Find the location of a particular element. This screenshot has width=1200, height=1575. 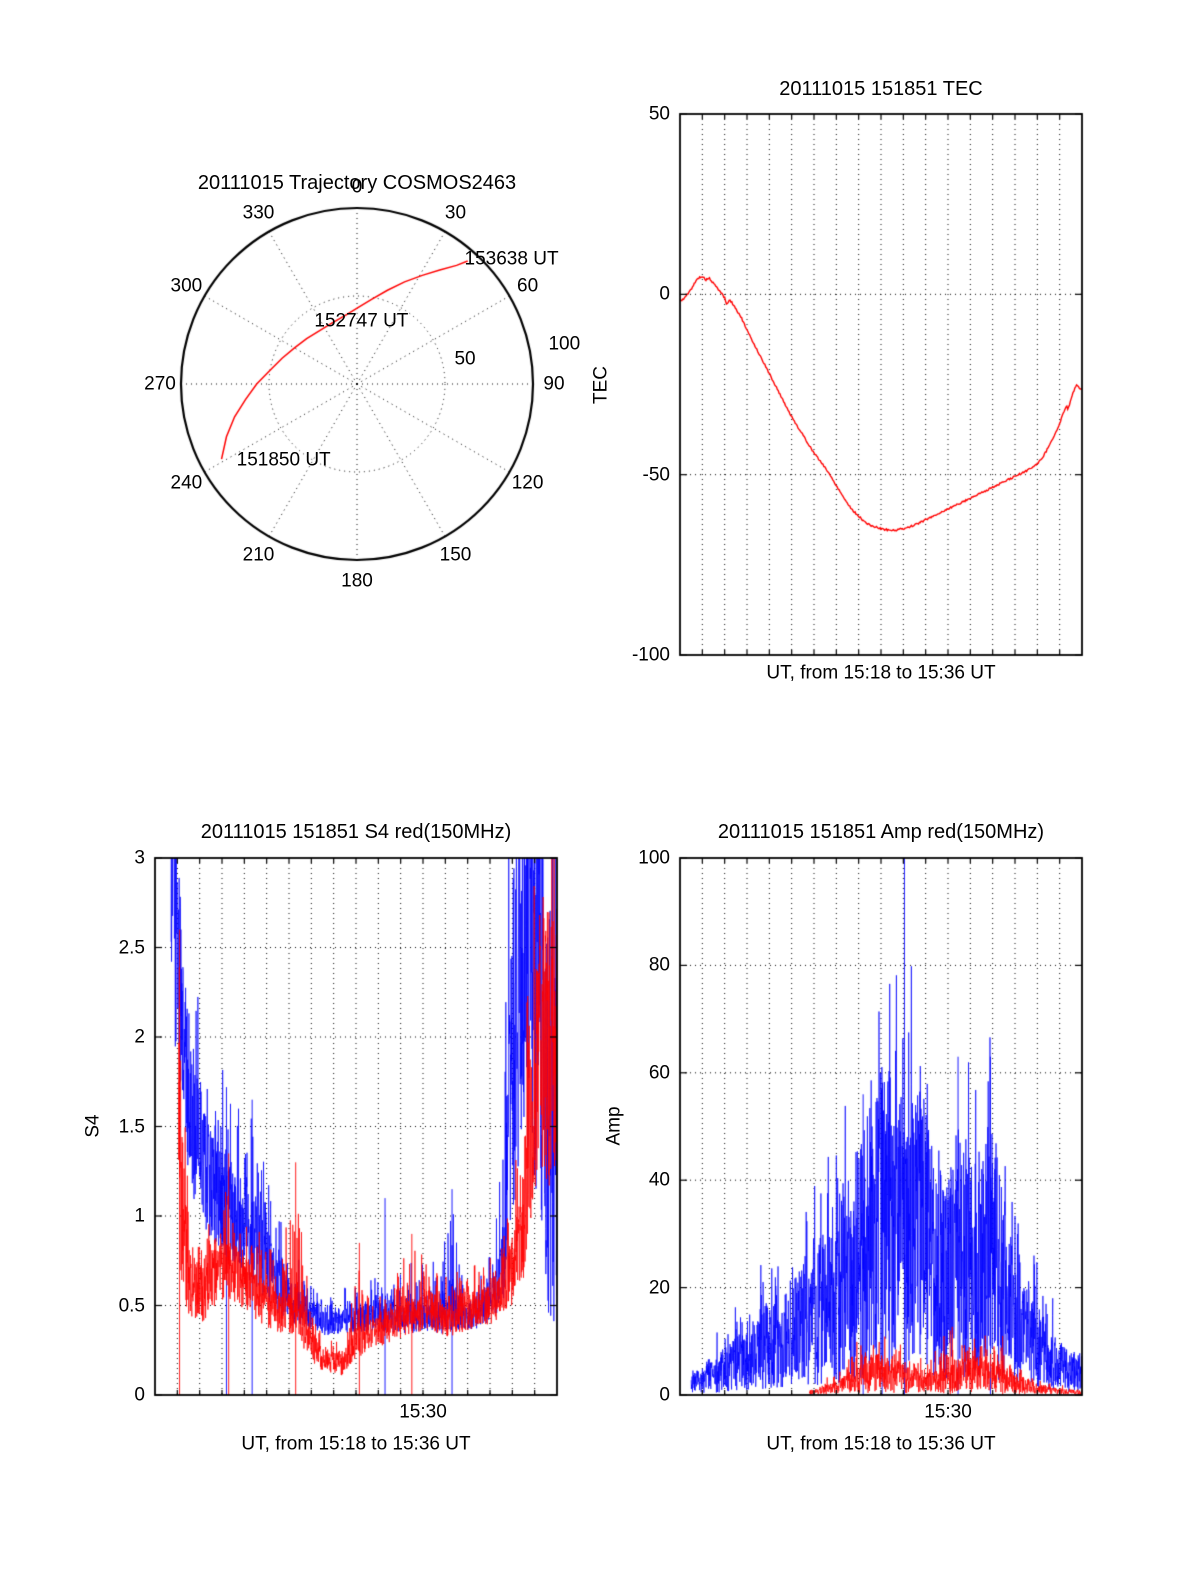

polar-azimuth-label: 30 is located at coordinates (455, 213).